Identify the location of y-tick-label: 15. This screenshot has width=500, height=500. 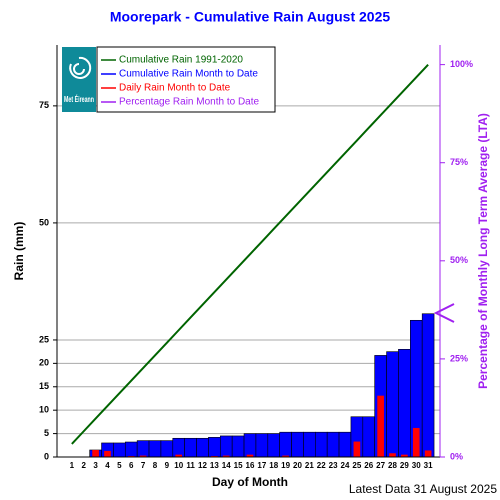
(44, 386).